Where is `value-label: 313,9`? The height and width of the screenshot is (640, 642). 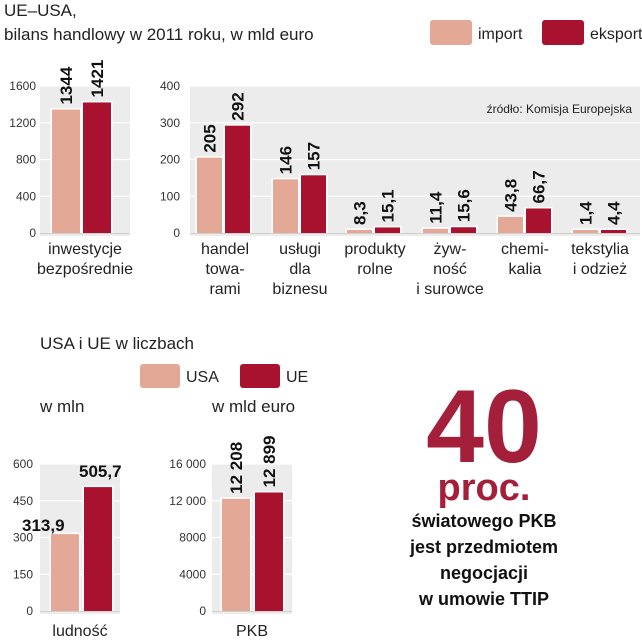 value-label: 313,9 is located at coordinates (43, 525).